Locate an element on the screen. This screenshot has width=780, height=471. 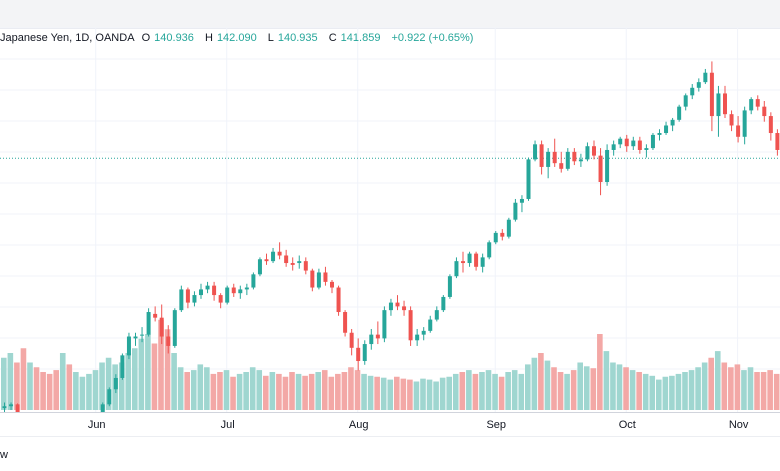
x-tick-label: Sep is located at coordinates (496, 425).